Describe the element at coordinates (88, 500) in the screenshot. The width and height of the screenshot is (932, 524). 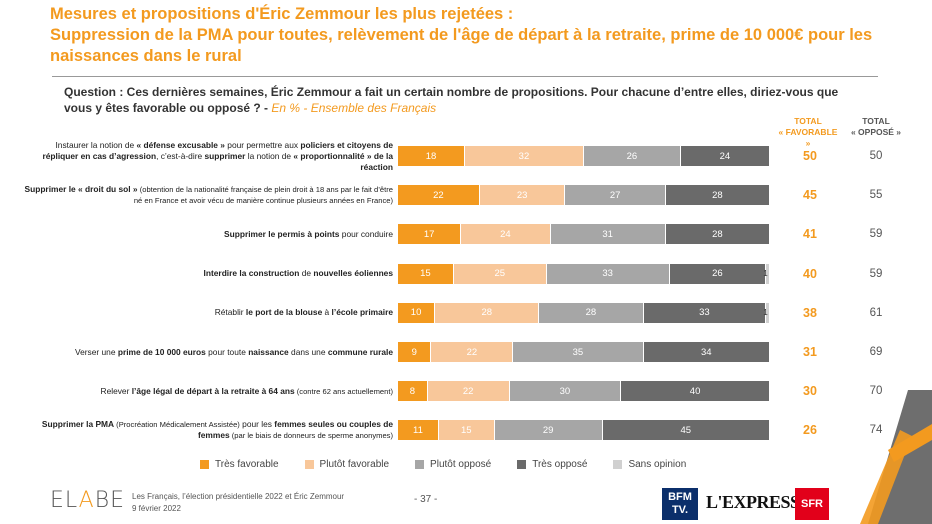
I see `elabe-logo: ELABE` at that location.